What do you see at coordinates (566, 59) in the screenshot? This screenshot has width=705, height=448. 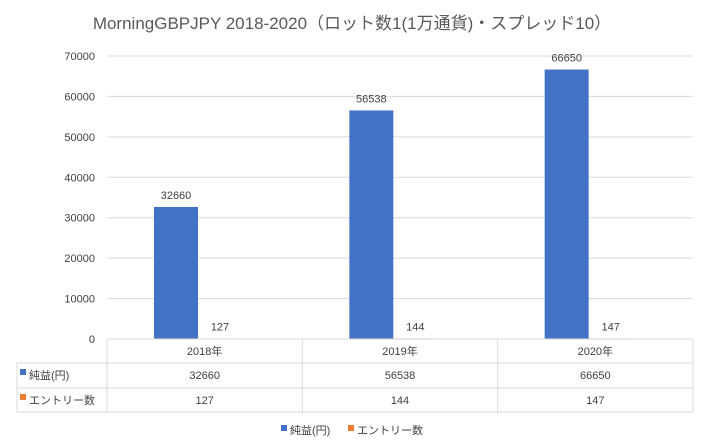 I see `data-label: 66650` at bounding box center [566, 59].